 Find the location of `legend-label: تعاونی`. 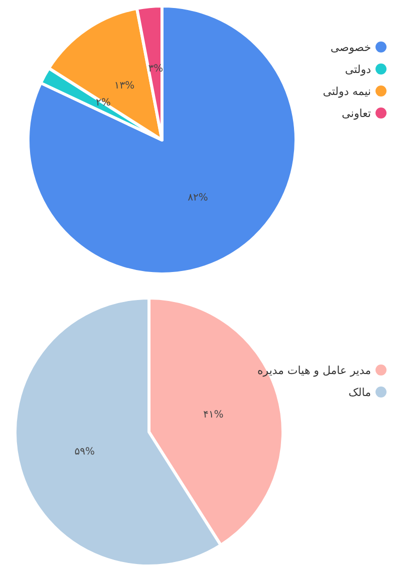

legend-label: تعاونی is located at coordinates (356, 113).